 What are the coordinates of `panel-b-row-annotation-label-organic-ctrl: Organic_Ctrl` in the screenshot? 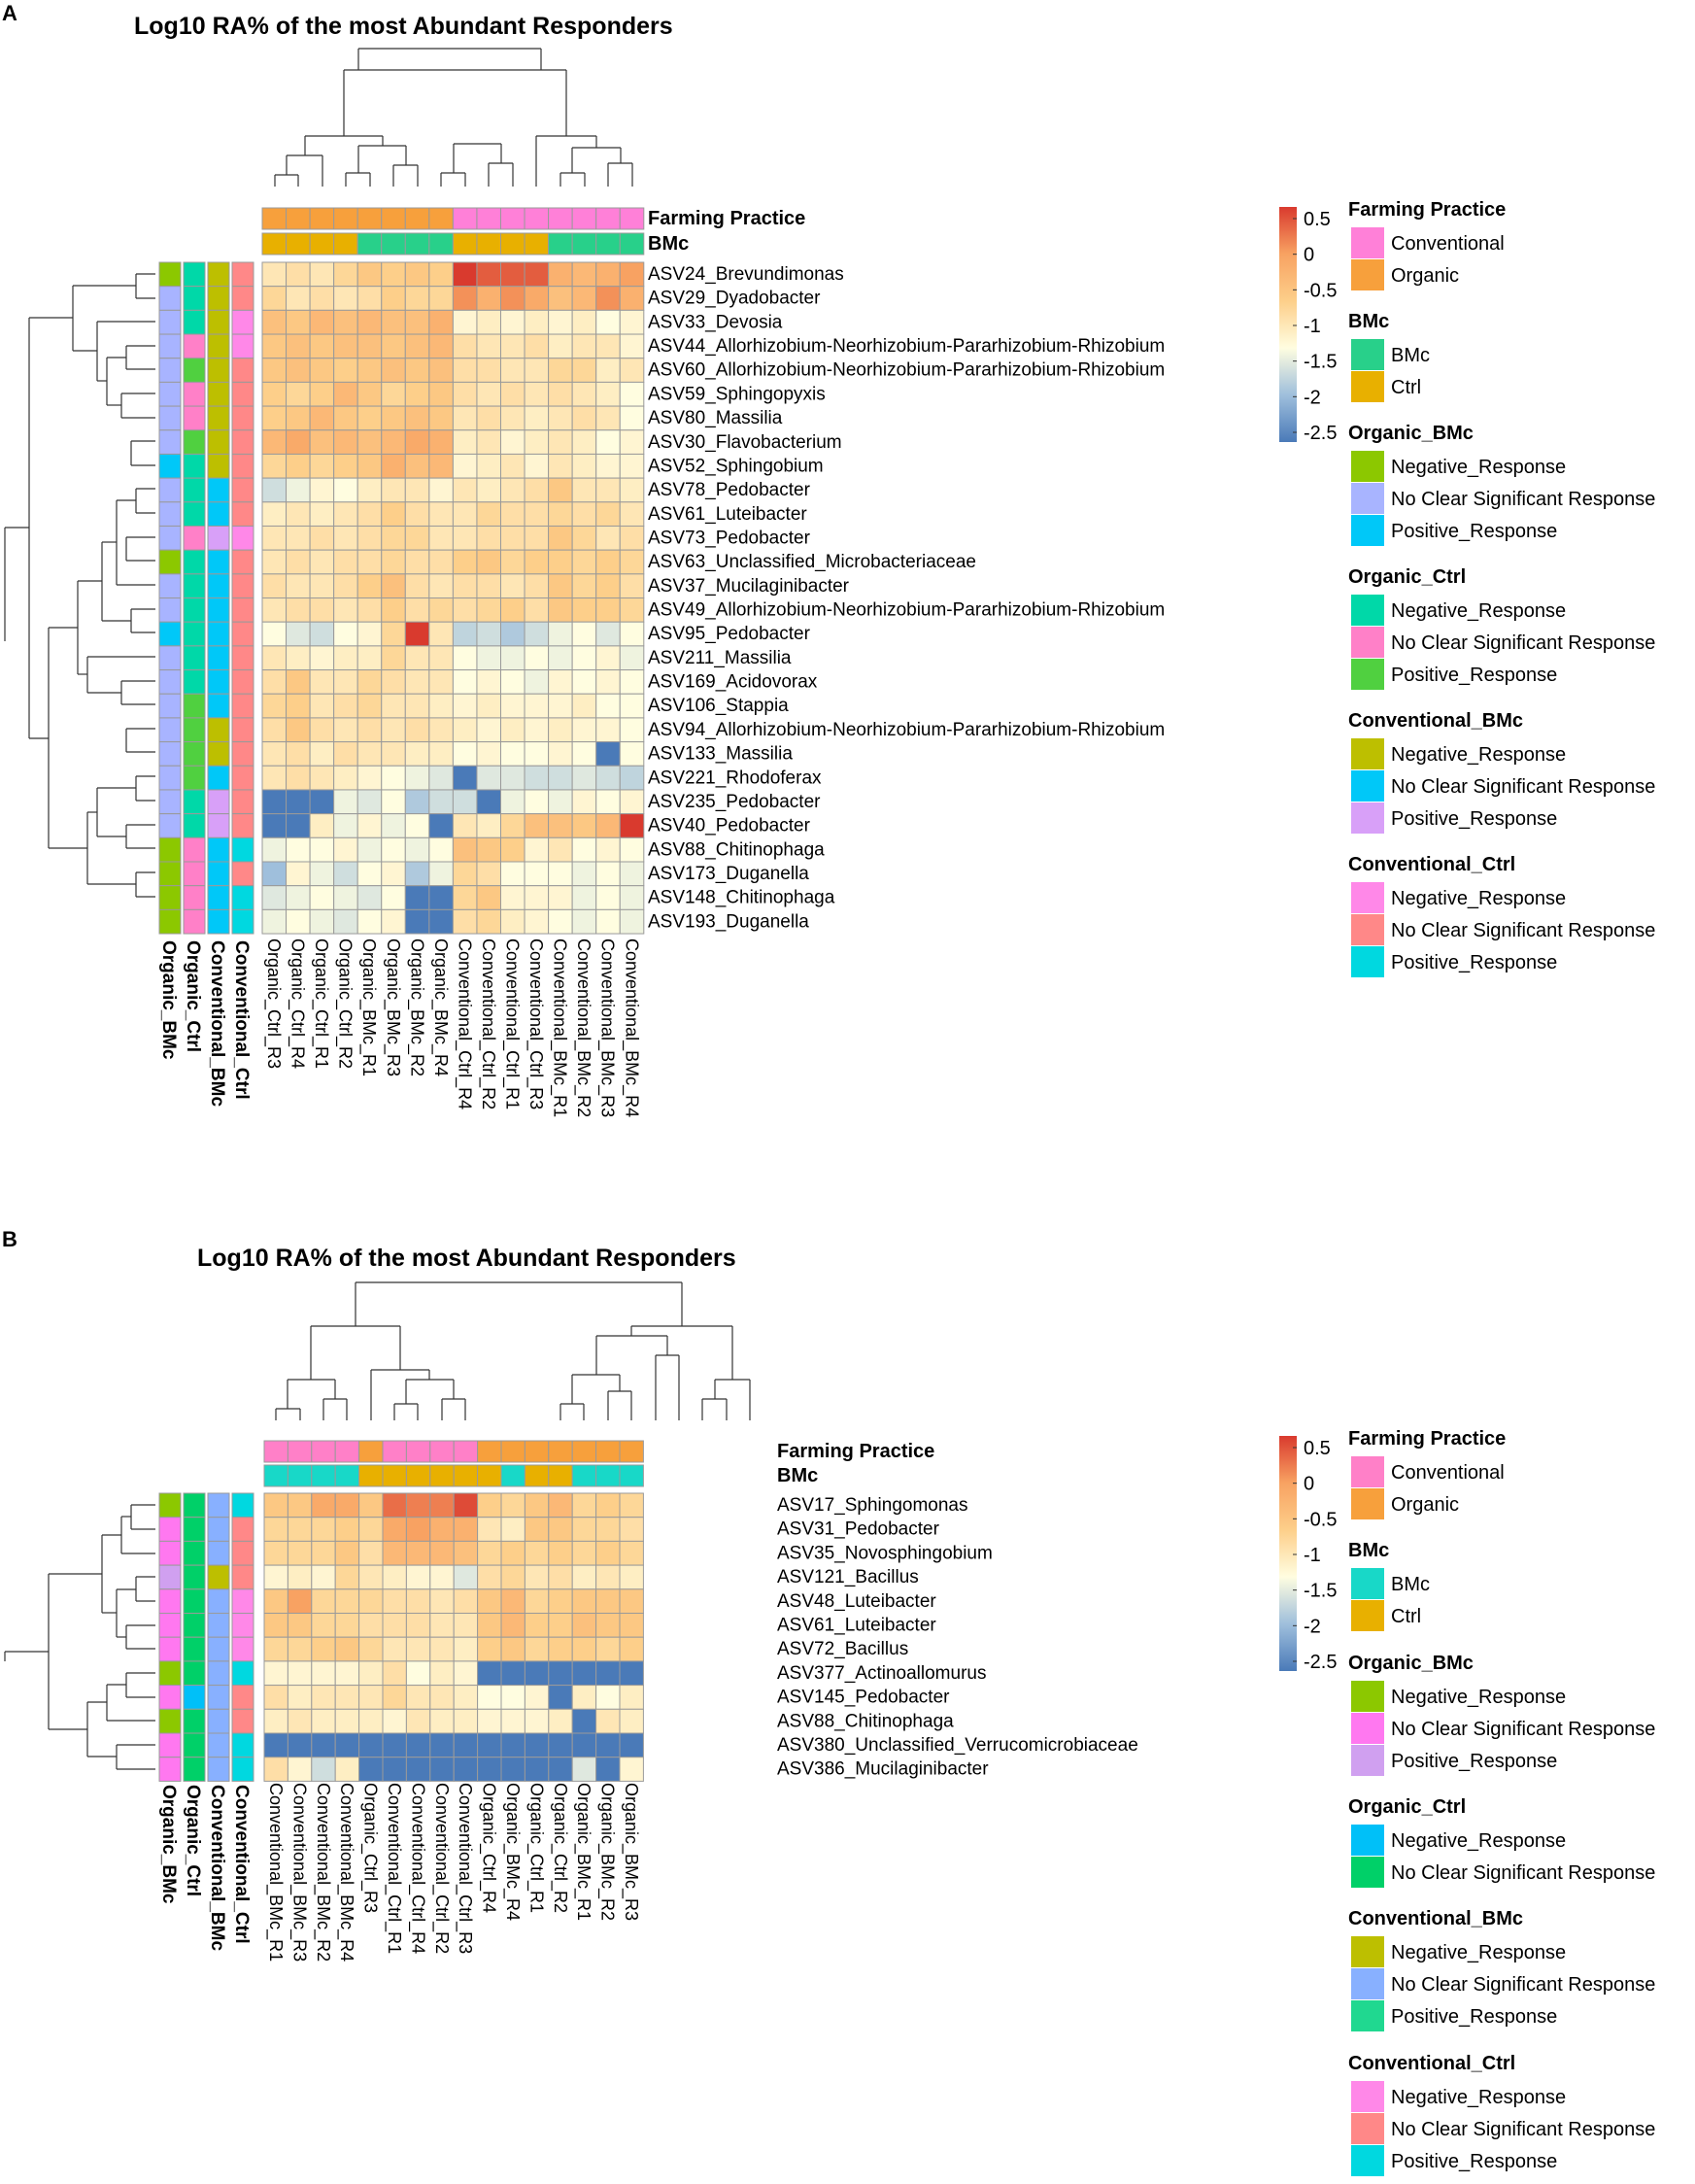 It's located at (193, 1840).